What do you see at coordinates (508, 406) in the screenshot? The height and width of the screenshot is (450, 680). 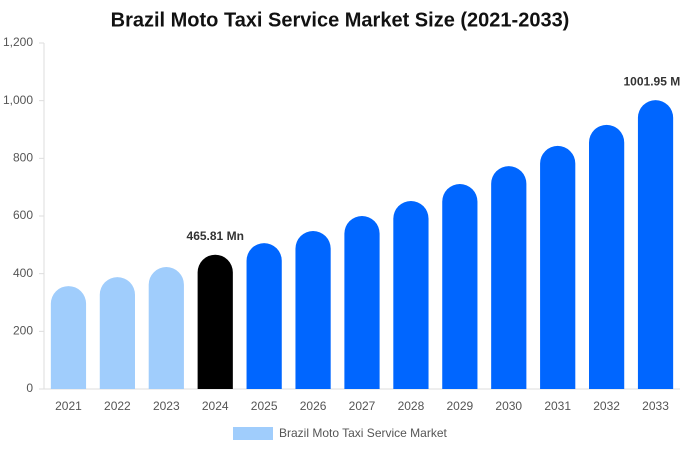 I see `x-tick-label: 2030` at bounding box center [508, 406].